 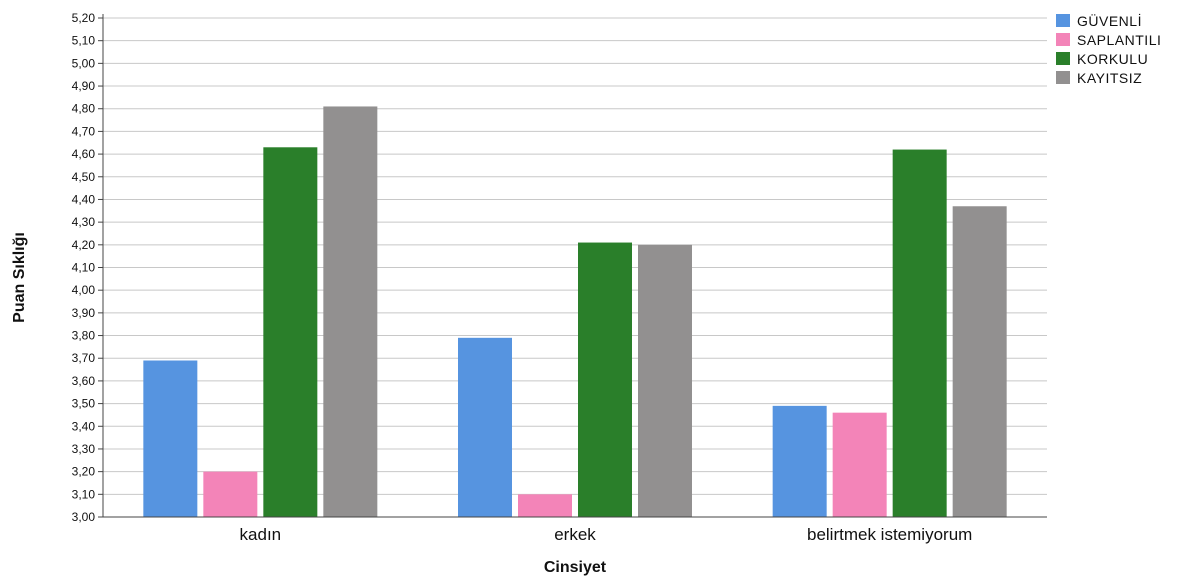 I want to click on y-tick-label: 4,90, so click(x=84, y=86).